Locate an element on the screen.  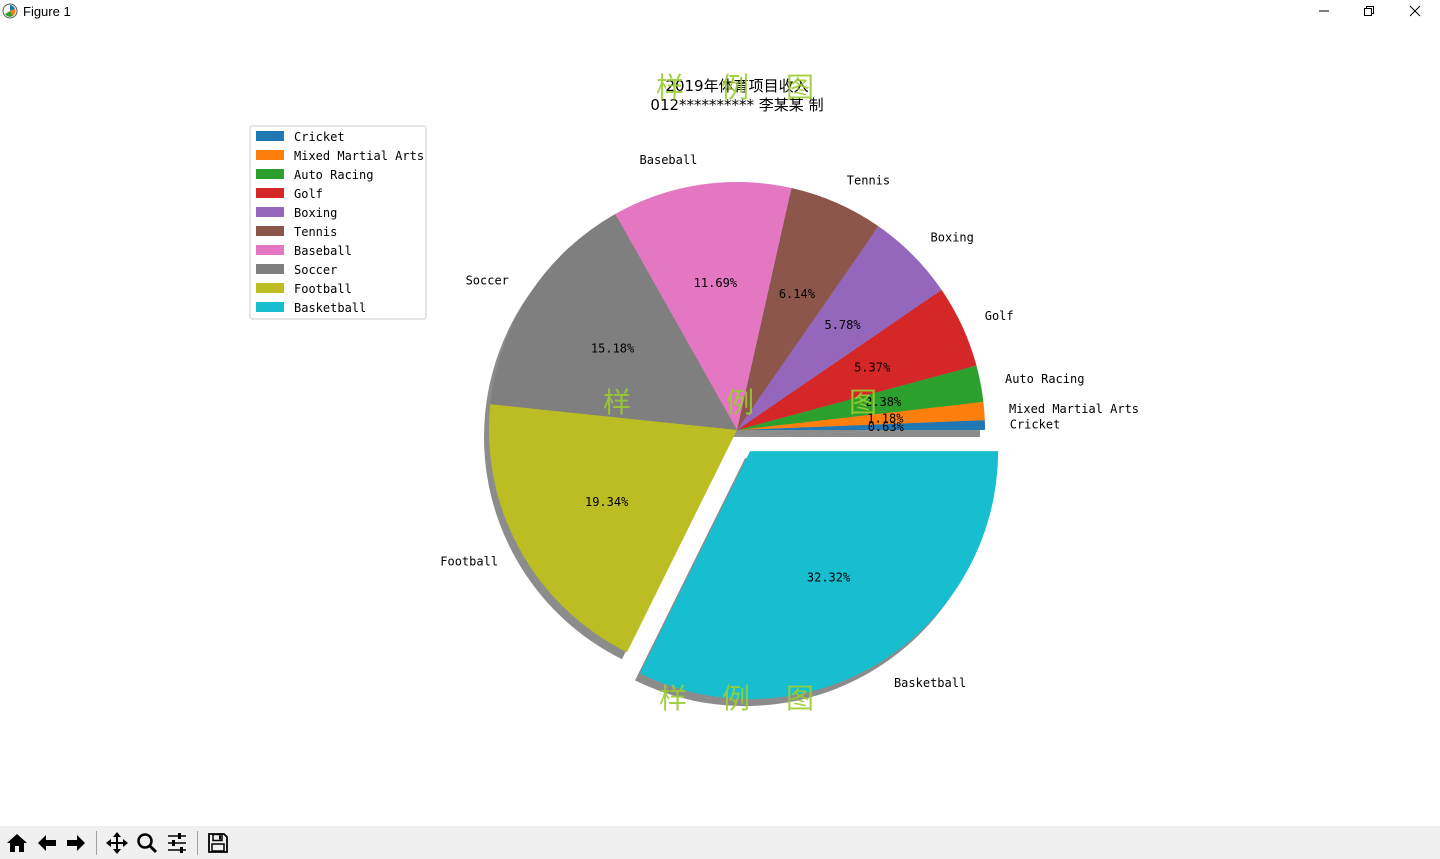
value-label-football: 19.34% is located at coordinates (607, 502).